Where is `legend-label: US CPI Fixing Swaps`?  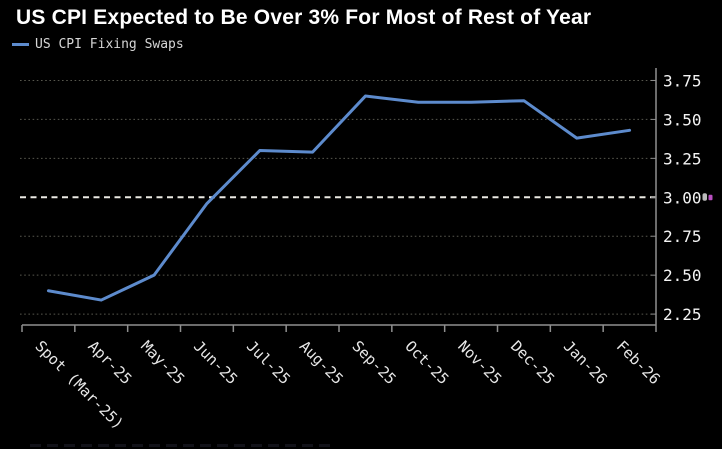
legend-label: US CPI Fixing Swaps is located at coordinates (109, 44).